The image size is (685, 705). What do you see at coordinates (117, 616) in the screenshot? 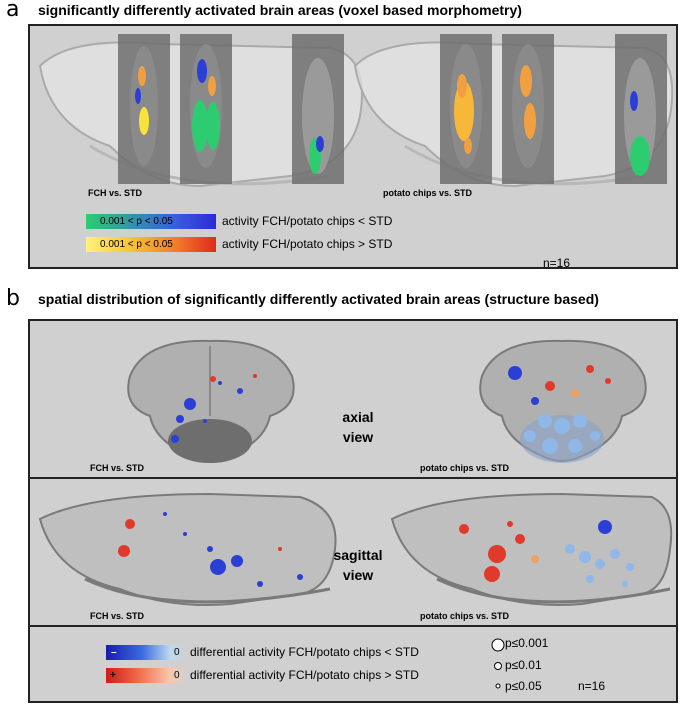
I see `sagittal-caption-left: FCH vs. STD` at bounding box center [117, 616].